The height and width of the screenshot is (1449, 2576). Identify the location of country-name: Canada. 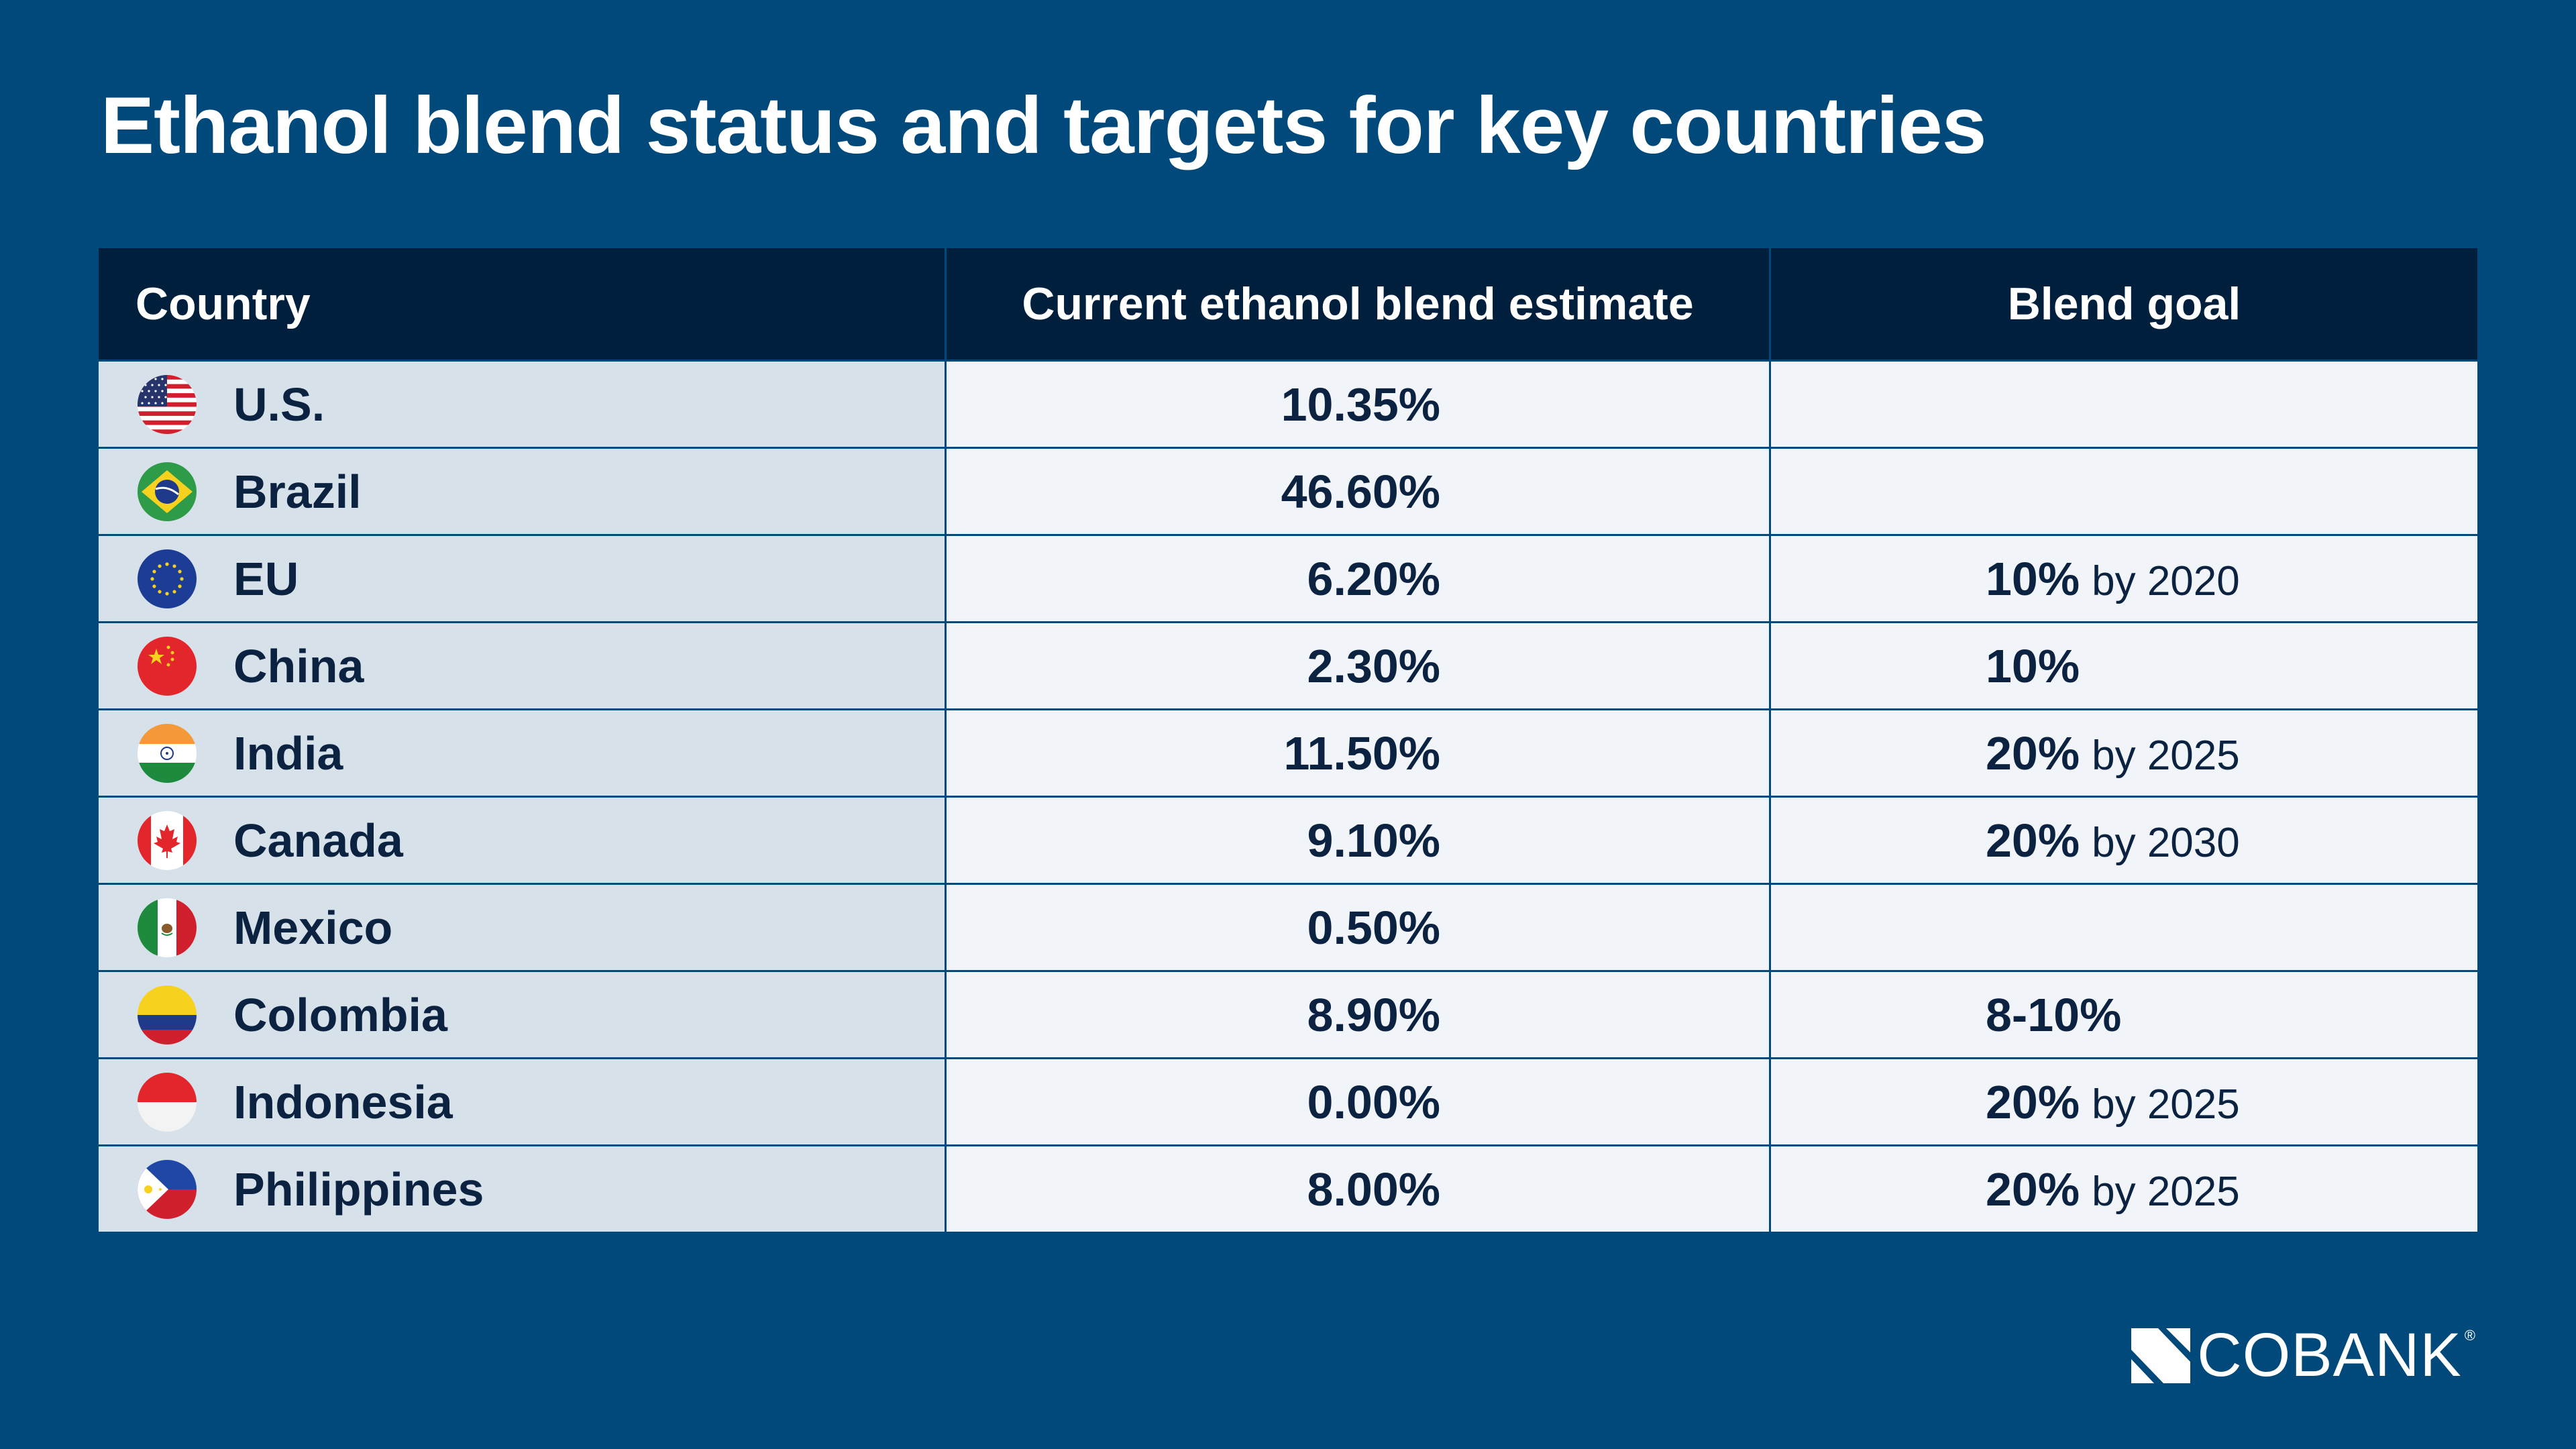
(318, 840).